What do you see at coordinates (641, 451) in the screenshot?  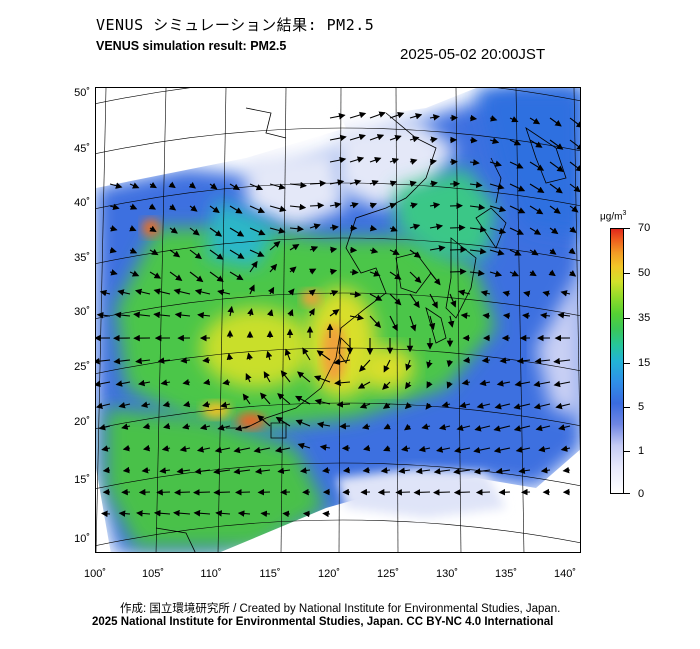 I see `colorbar-label-1: 1` at bounding box center [641, 451].